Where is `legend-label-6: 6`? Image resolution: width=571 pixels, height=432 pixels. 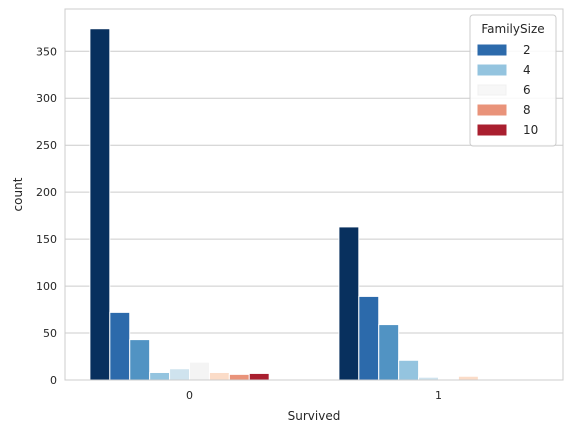
legend-label-6: 6 is located at coordinates (527, 90).